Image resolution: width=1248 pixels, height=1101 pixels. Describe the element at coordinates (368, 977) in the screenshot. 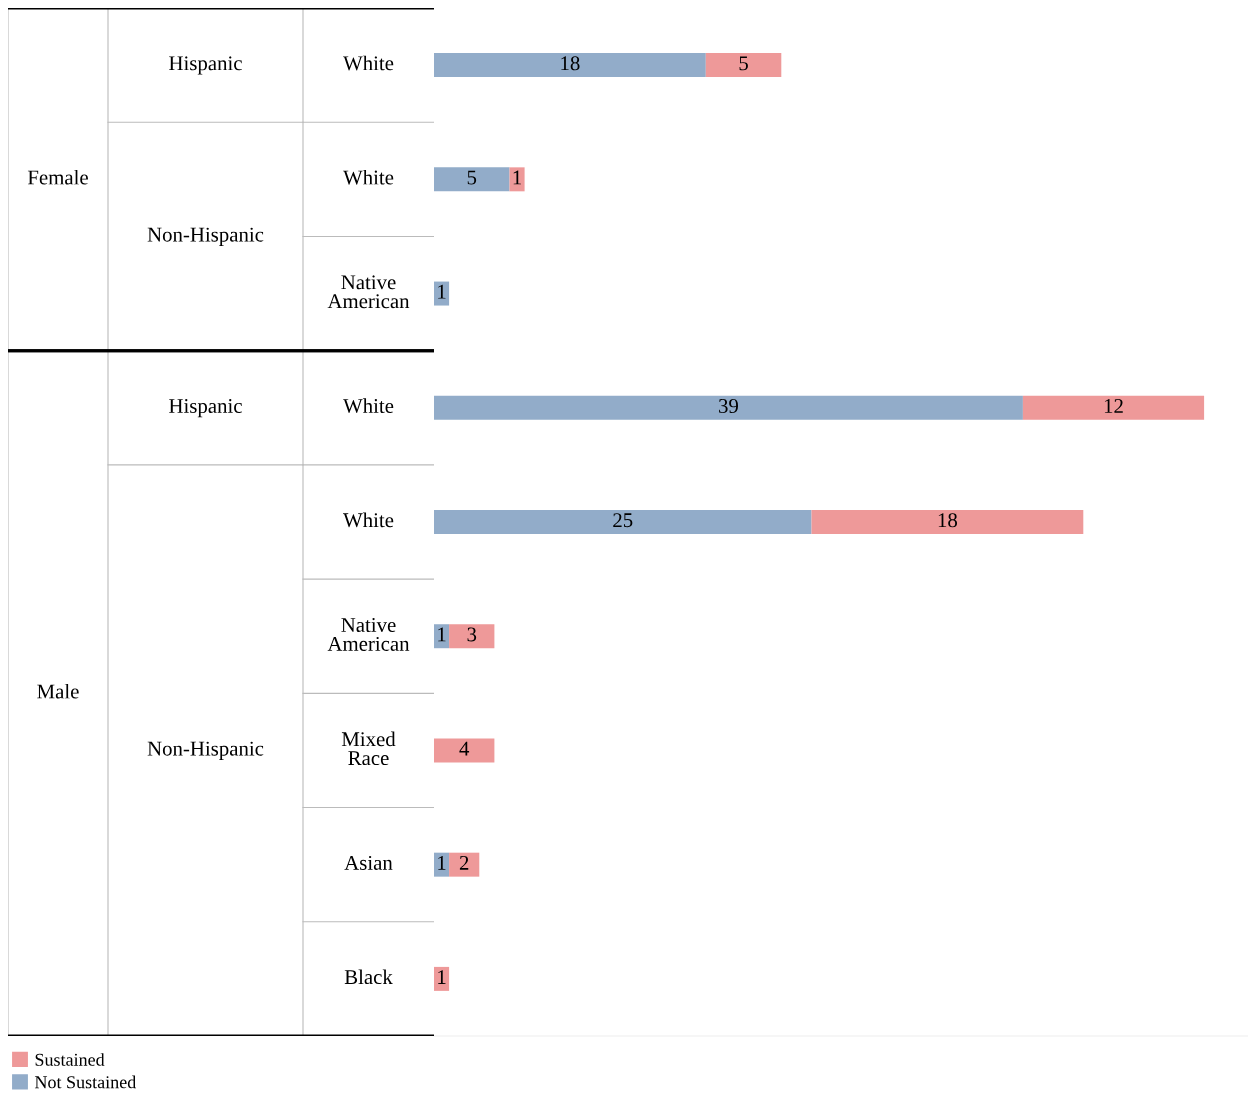

I see `y-tick-label: Black` at that location.